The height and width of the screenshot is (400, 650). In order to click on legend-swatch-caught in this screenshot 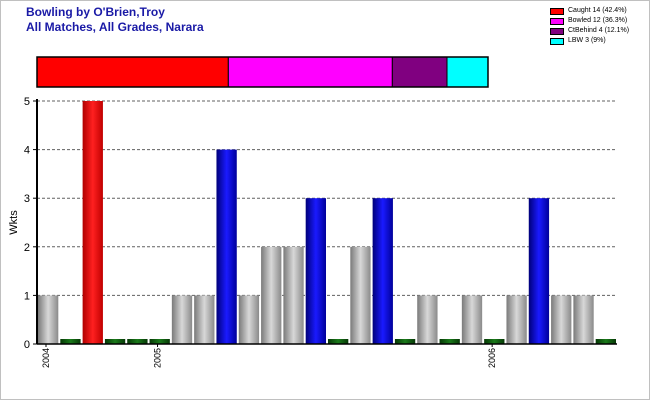, I will do `click(557, 11)`.